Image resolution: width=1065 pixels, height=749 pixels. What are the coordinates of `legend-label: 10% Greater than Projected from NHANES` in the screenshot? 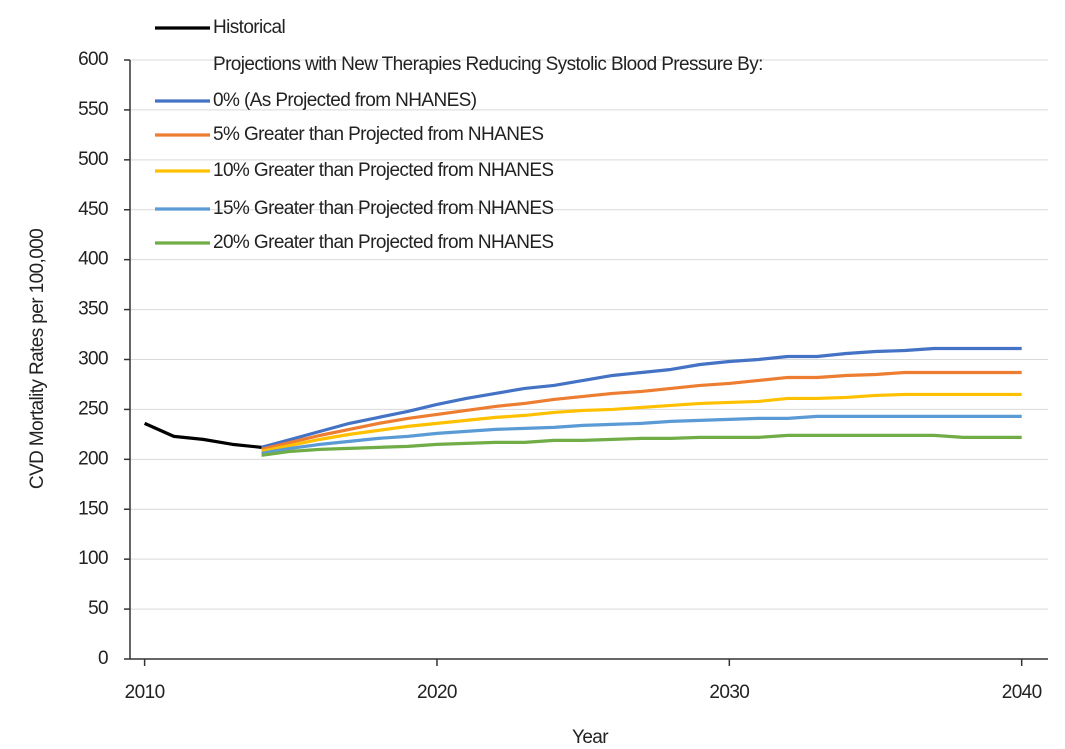 It's located at (383, 170).